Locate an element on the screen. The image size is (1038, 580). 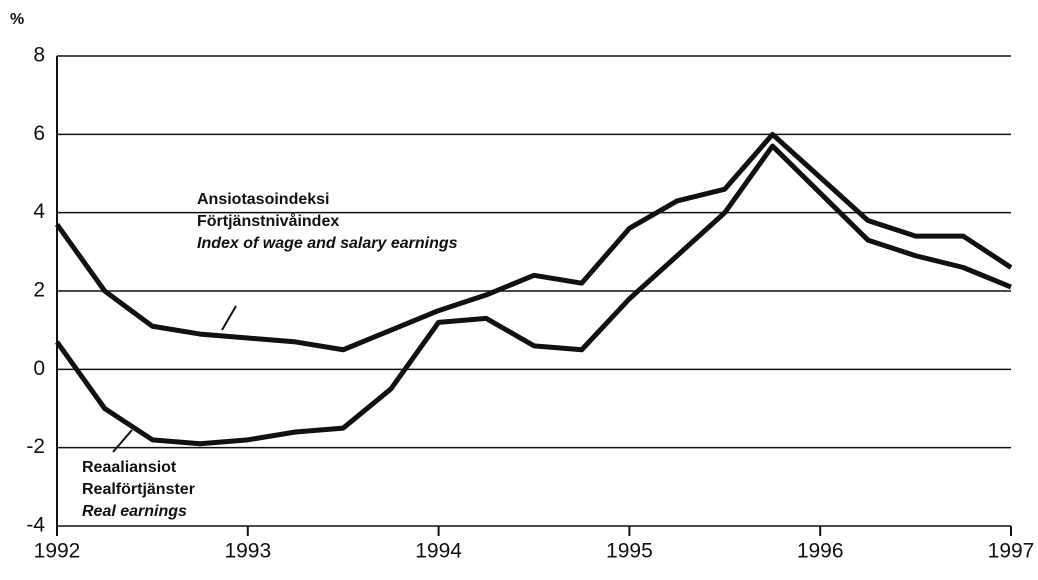
x-tick-label: 1993 is located at coordinates (247, 551).